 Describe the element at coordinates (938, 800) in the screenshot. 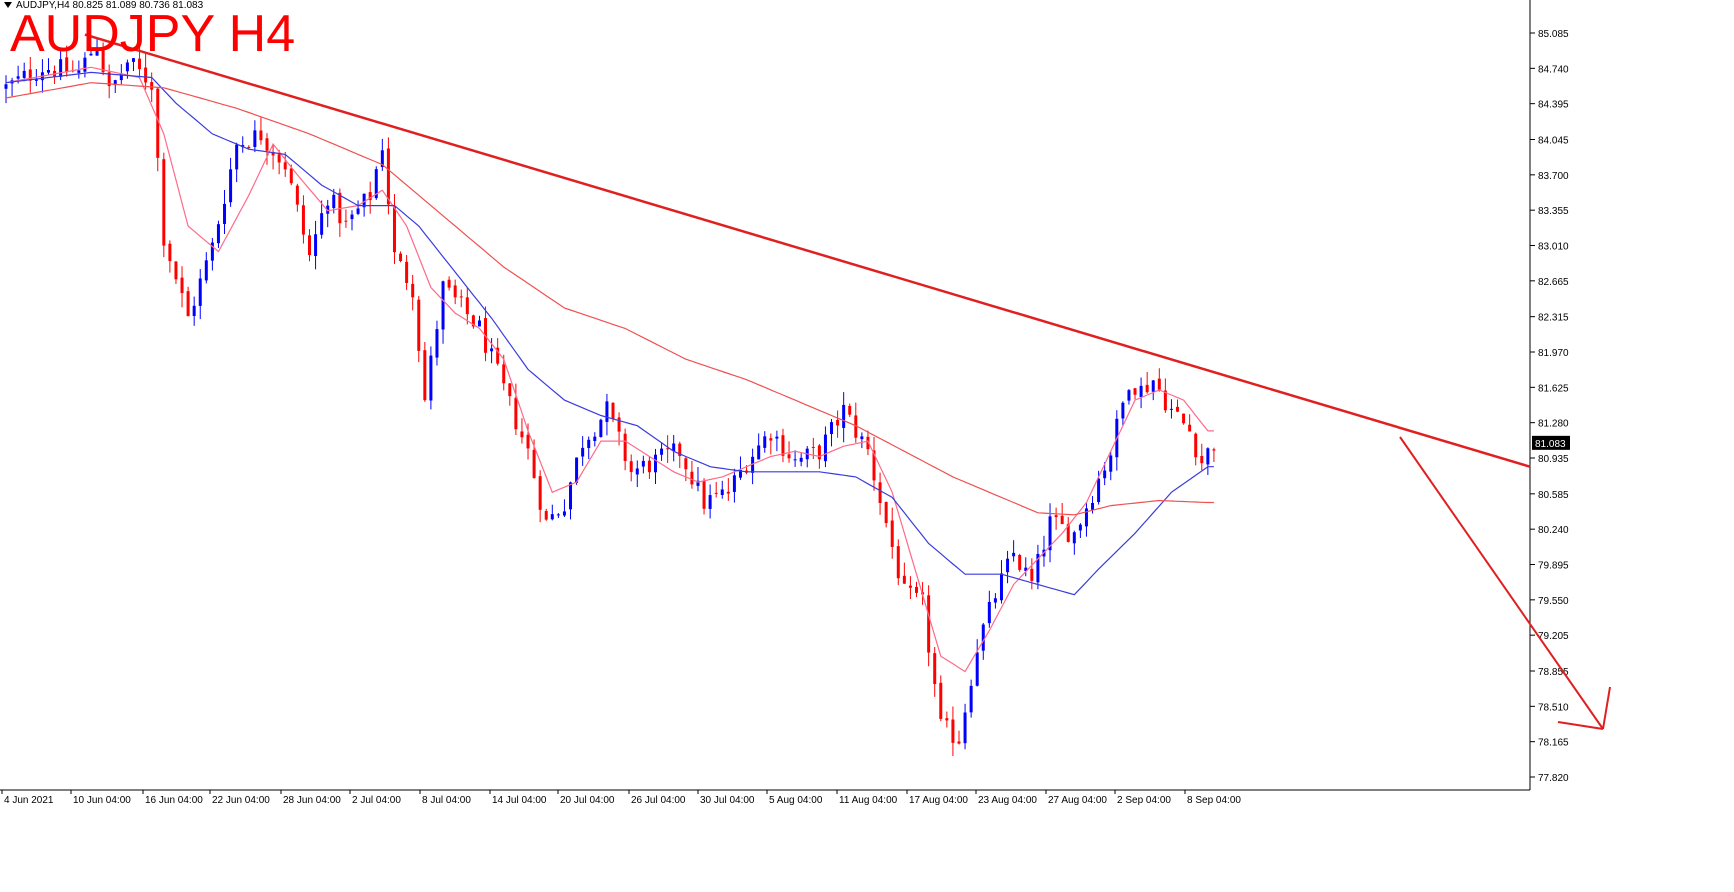

I see `time-tick-label: 17 Aug 04:00` at that location.